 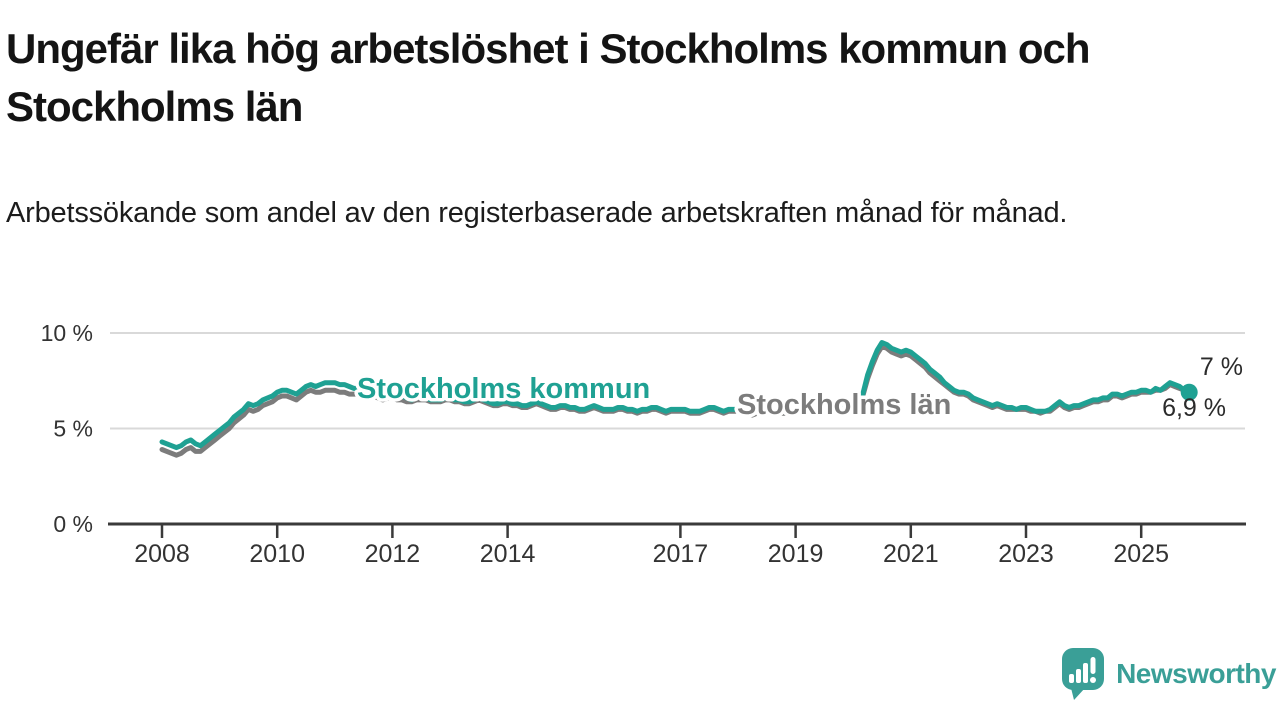 I want to click on x-tick-label: 2010, so click(x=277, y=554).